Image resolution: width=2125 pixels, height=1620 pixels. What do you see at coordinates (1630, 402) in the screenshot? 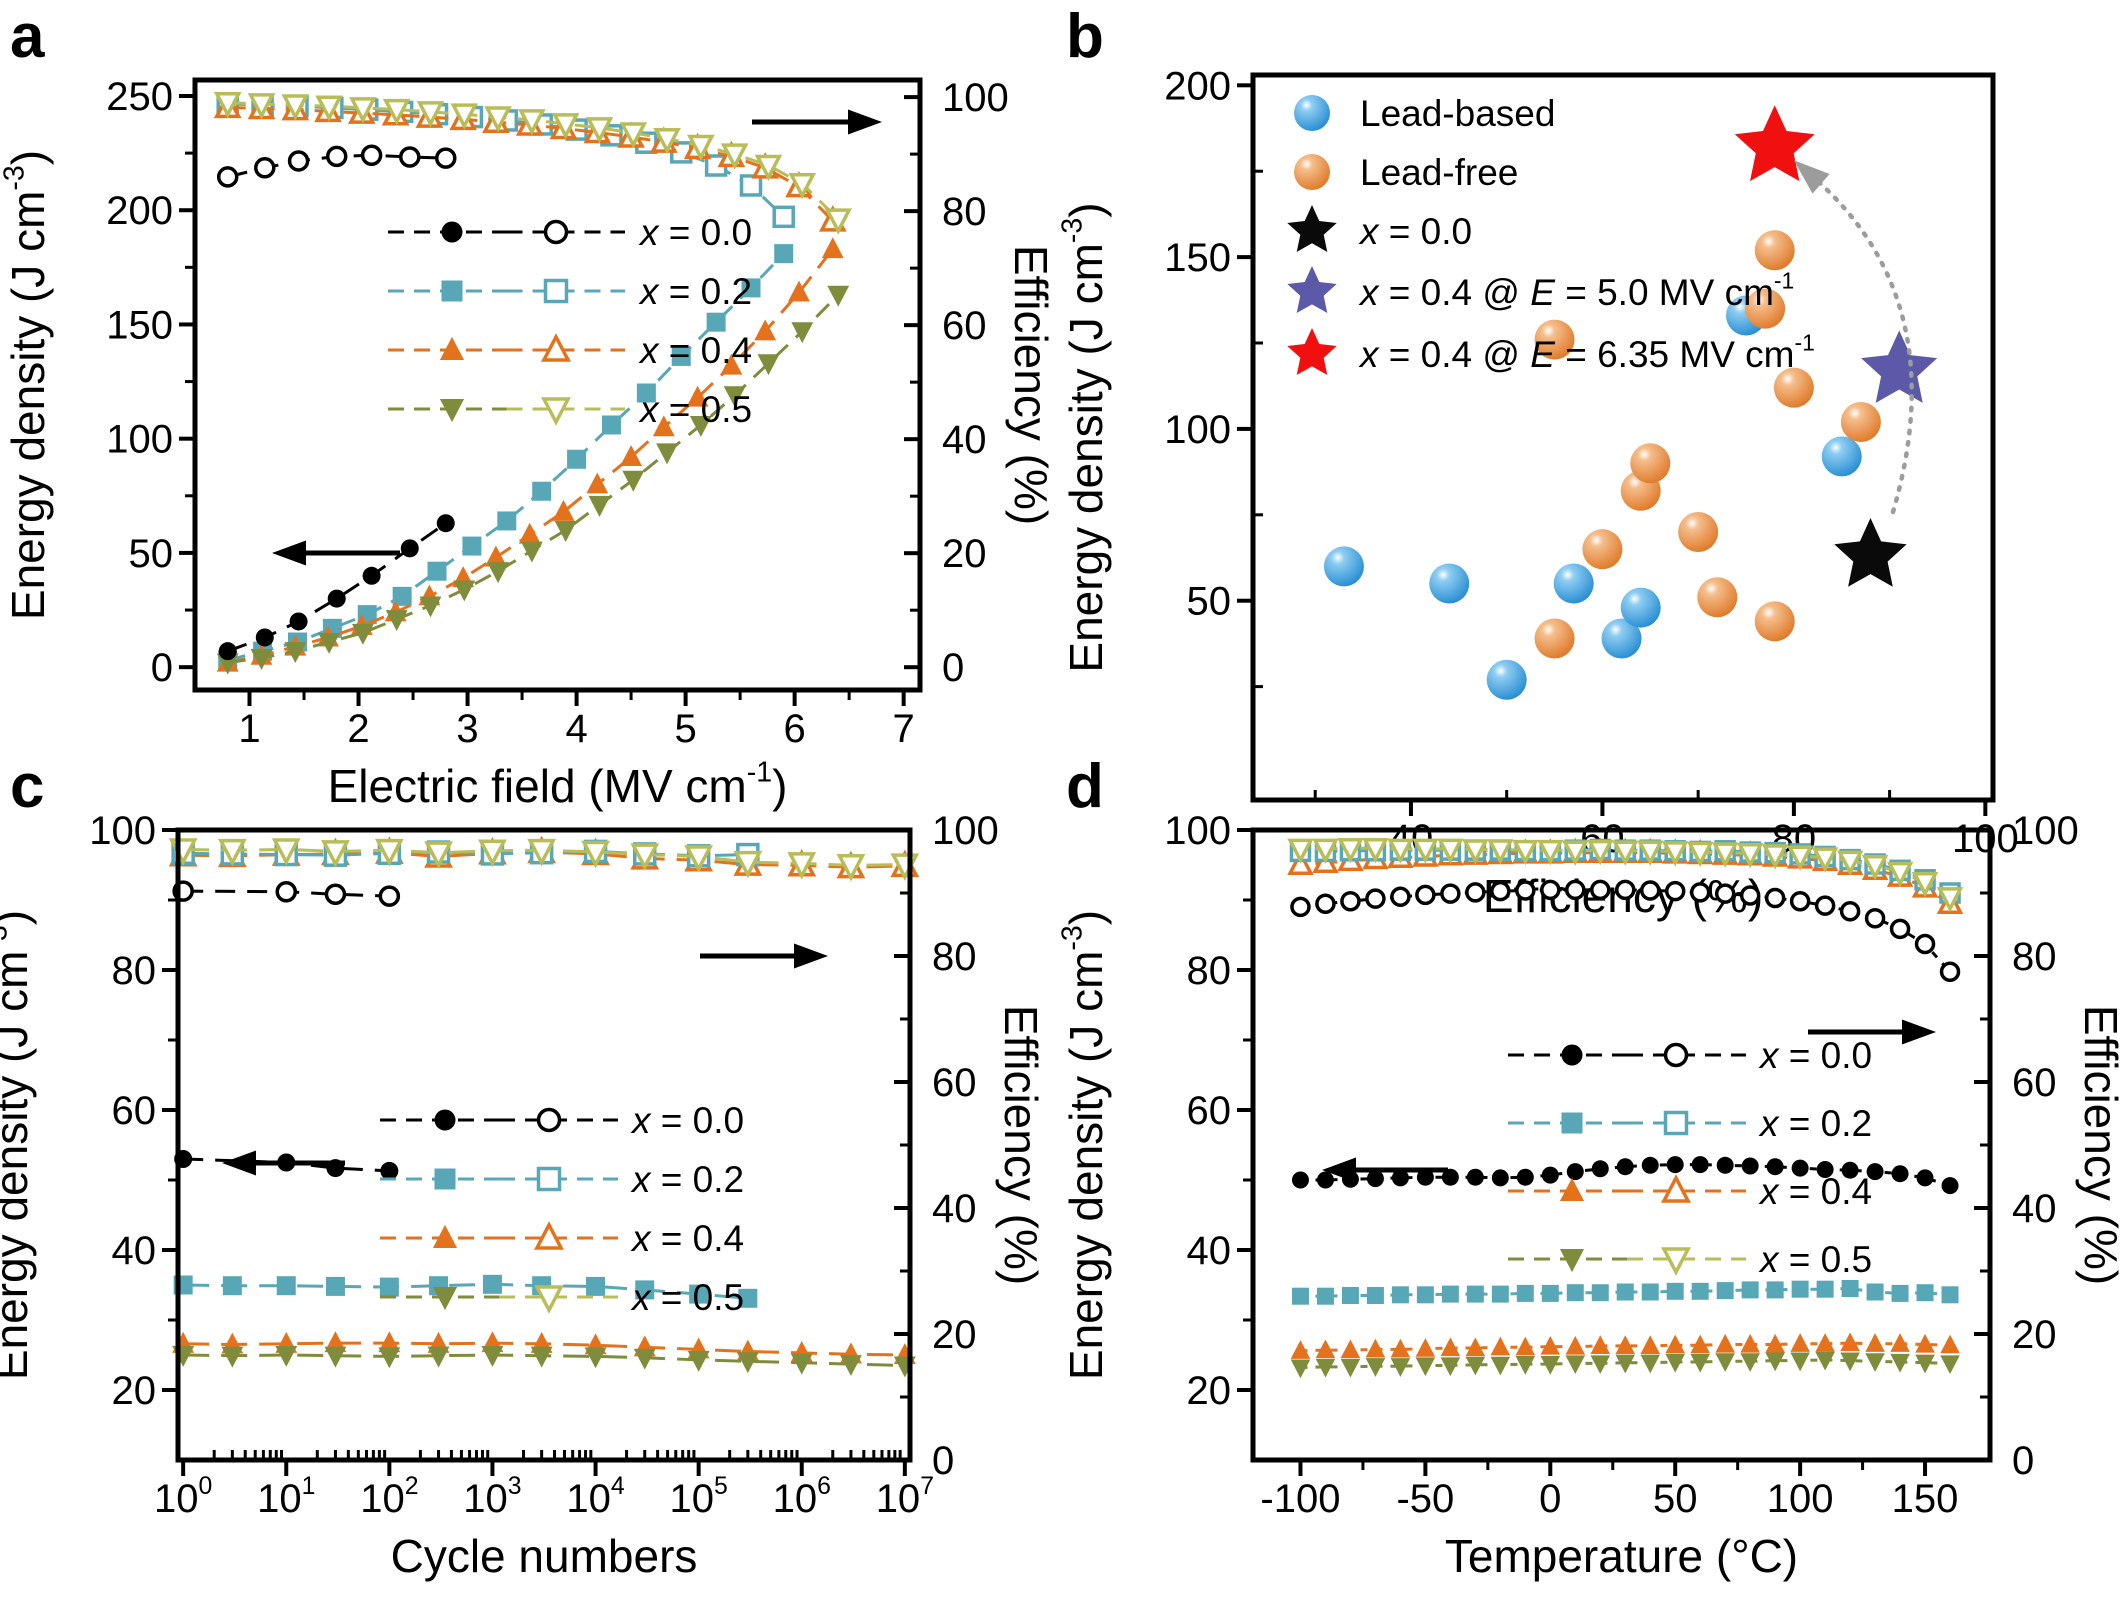
I see `scatter-points` at bounding box center [1630, 402].